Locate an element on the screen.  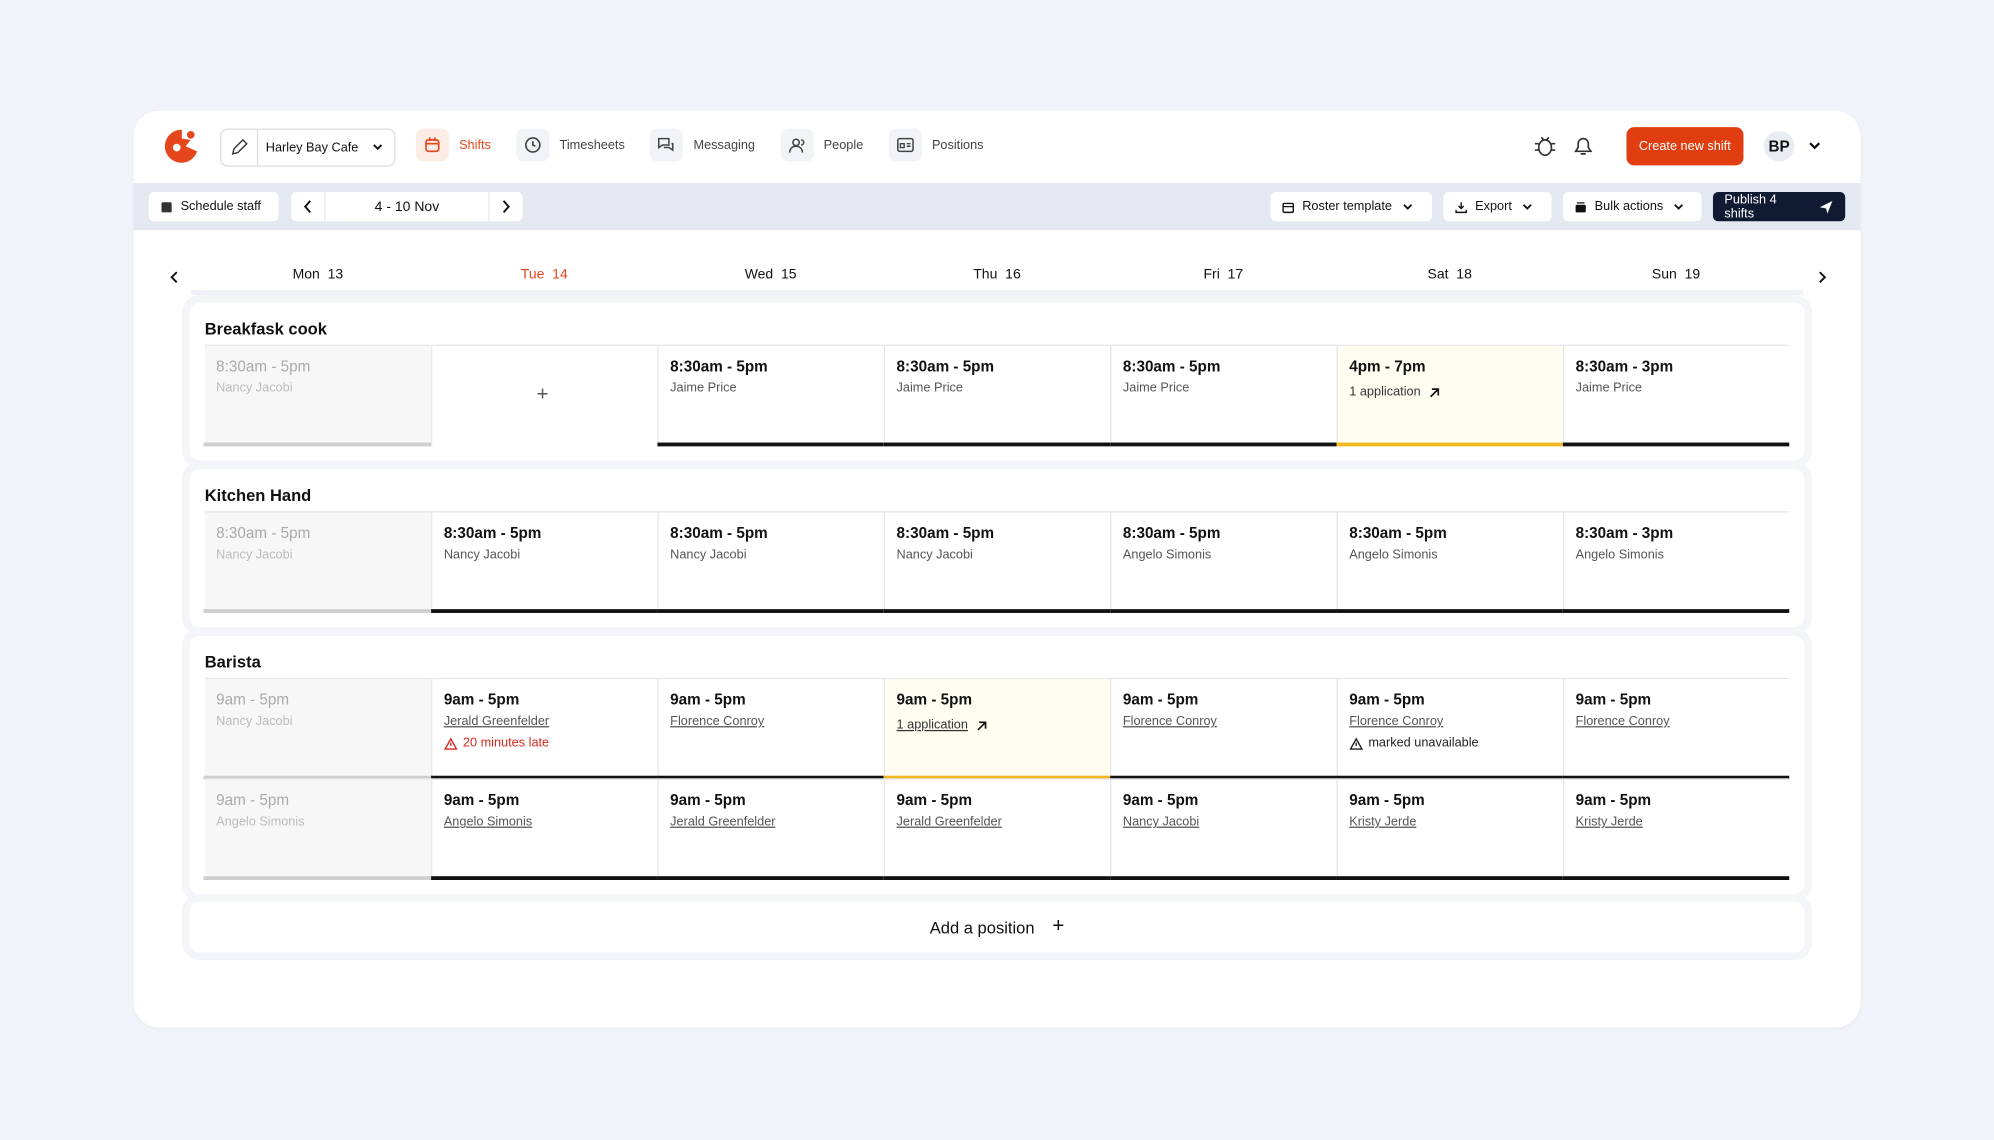
shift-cell: 4pm - 7pm 1 application is located at coordinates (1449, 396).